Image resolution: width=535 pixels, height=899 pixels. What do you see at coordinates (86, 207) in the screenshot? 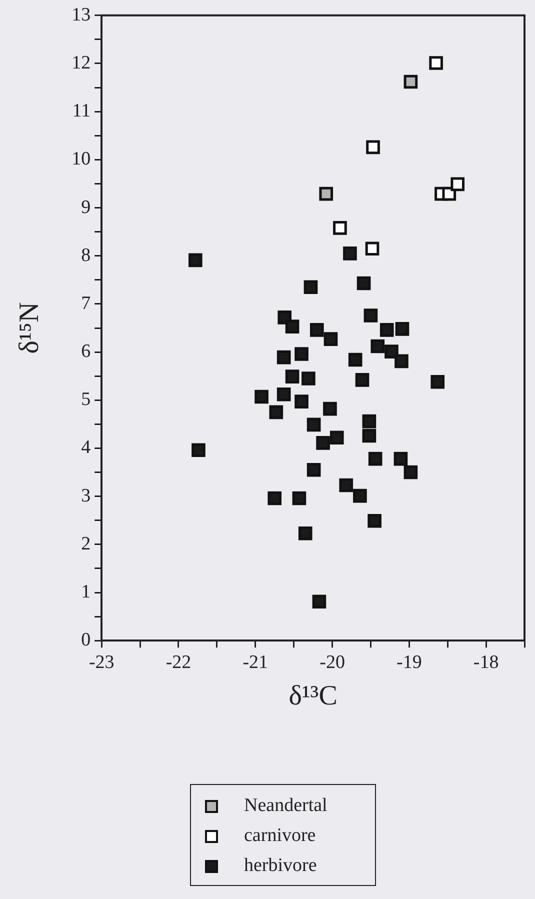
I see `y-tick-label: 9` at bounding box center [86, 207].